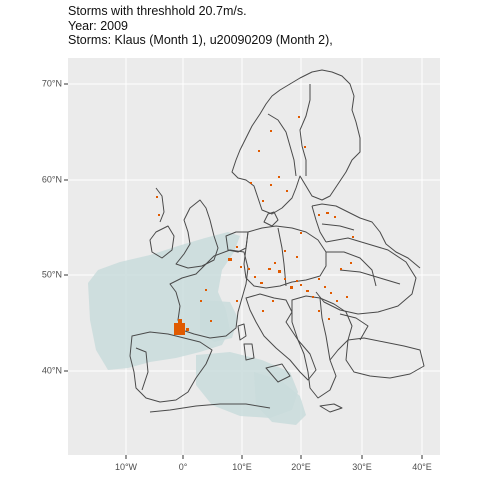 This screenshot has height=480, width=480. Describe the element at coordinates (183, 467) in the screenshot. I see `x-tick-label: 0°` at that location.